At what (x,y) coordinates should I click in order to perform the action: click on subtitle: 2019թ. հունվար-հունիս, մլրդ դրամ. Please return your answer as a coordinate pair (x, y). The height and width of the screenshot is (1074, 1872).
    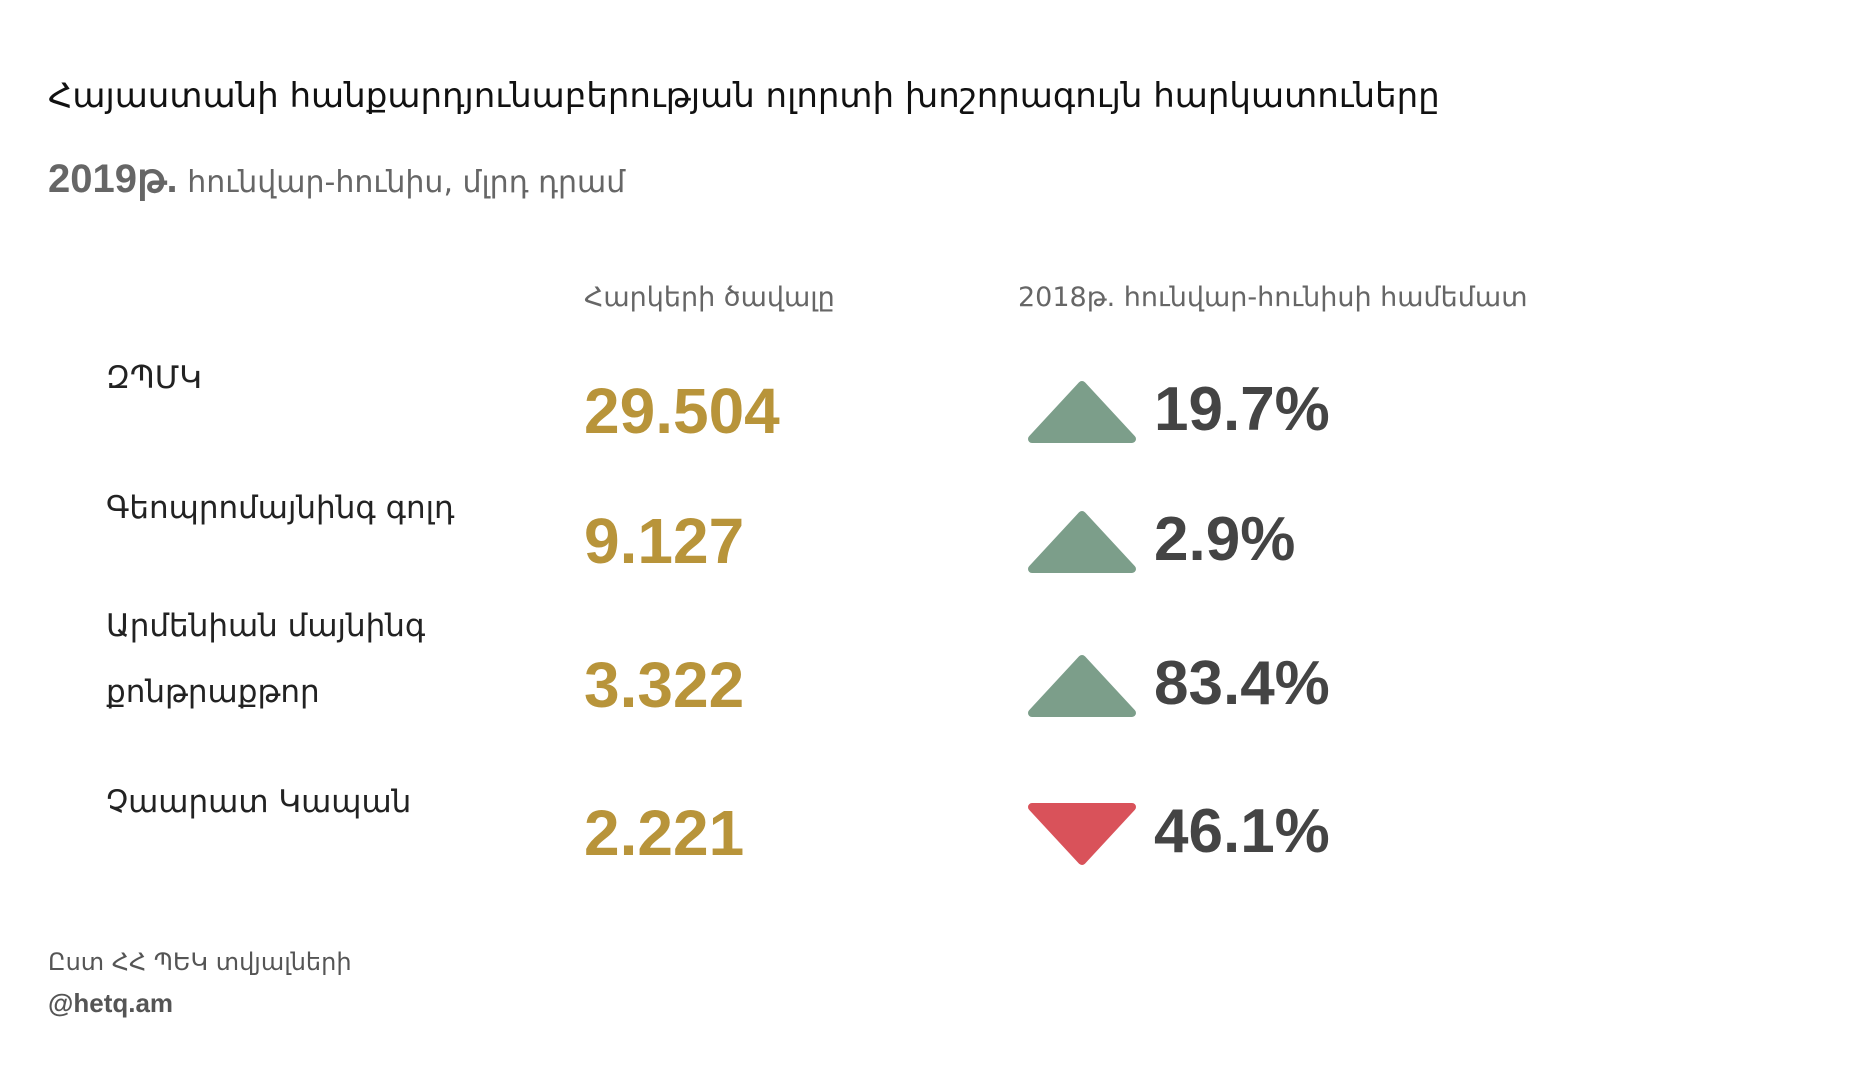
    Looking at the image, I should click on (336, 179).